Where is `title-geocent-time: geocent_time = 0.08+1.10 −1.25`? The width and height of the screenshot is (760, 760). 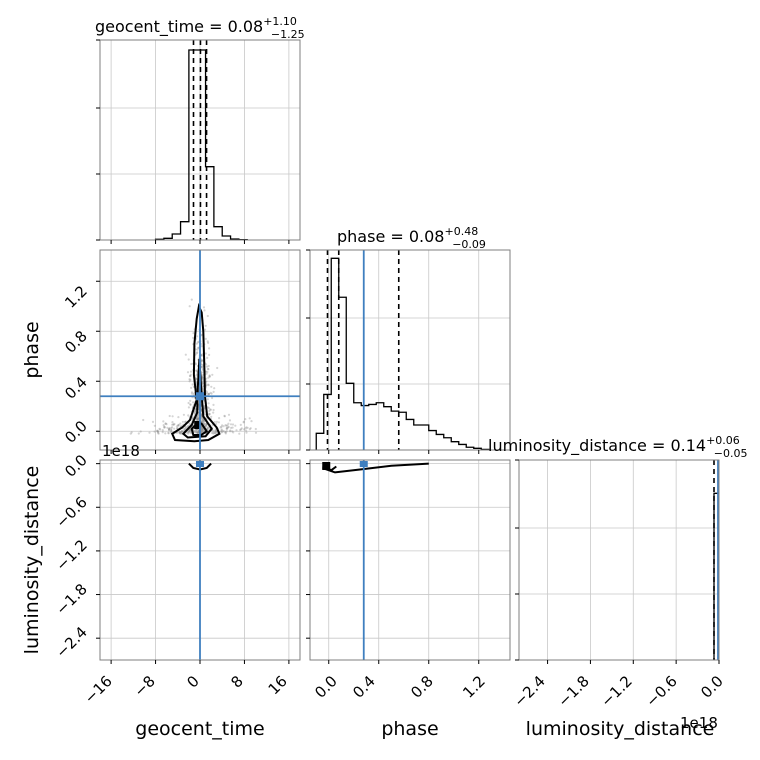
title-geocent-time: geocent_time = 0.08+1.10 −1.25 is located at coordinates (200, 28).